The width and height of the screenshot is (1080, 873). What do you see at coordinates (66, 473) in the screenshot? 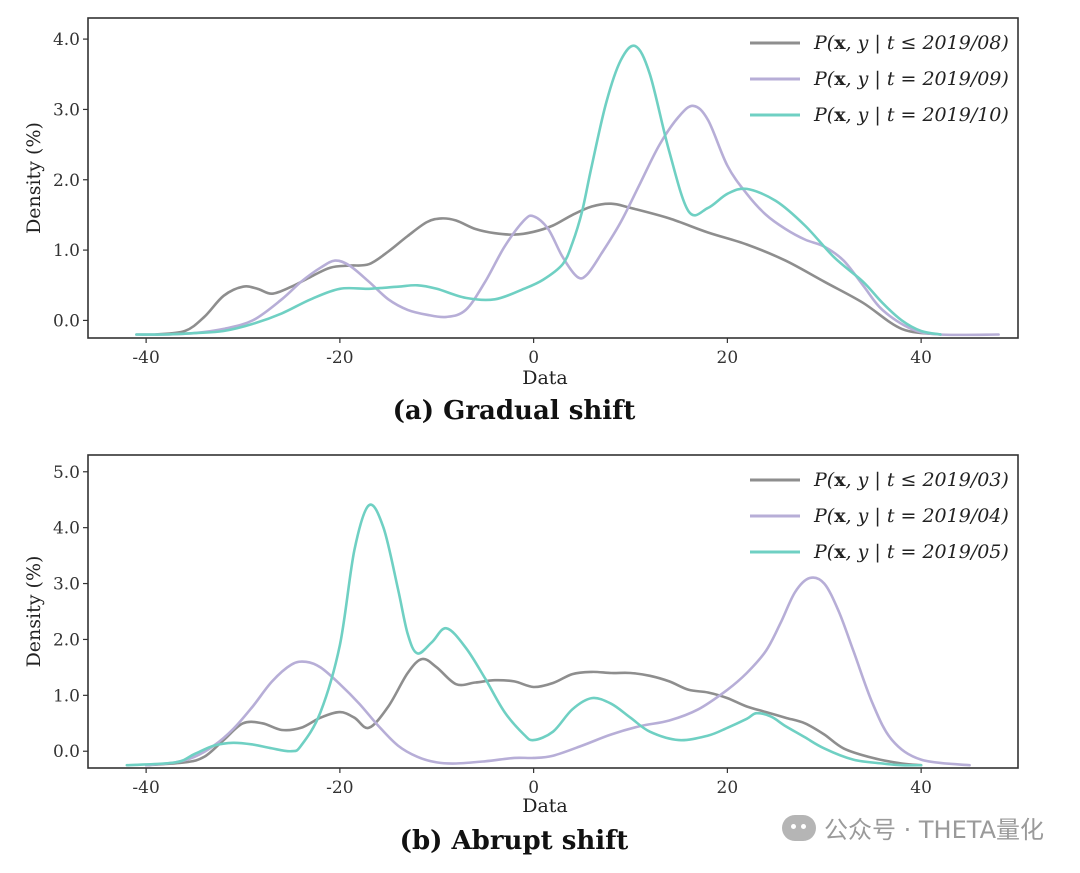
I see `y-tick-label: 5.0` at bounding box center [66, 473].